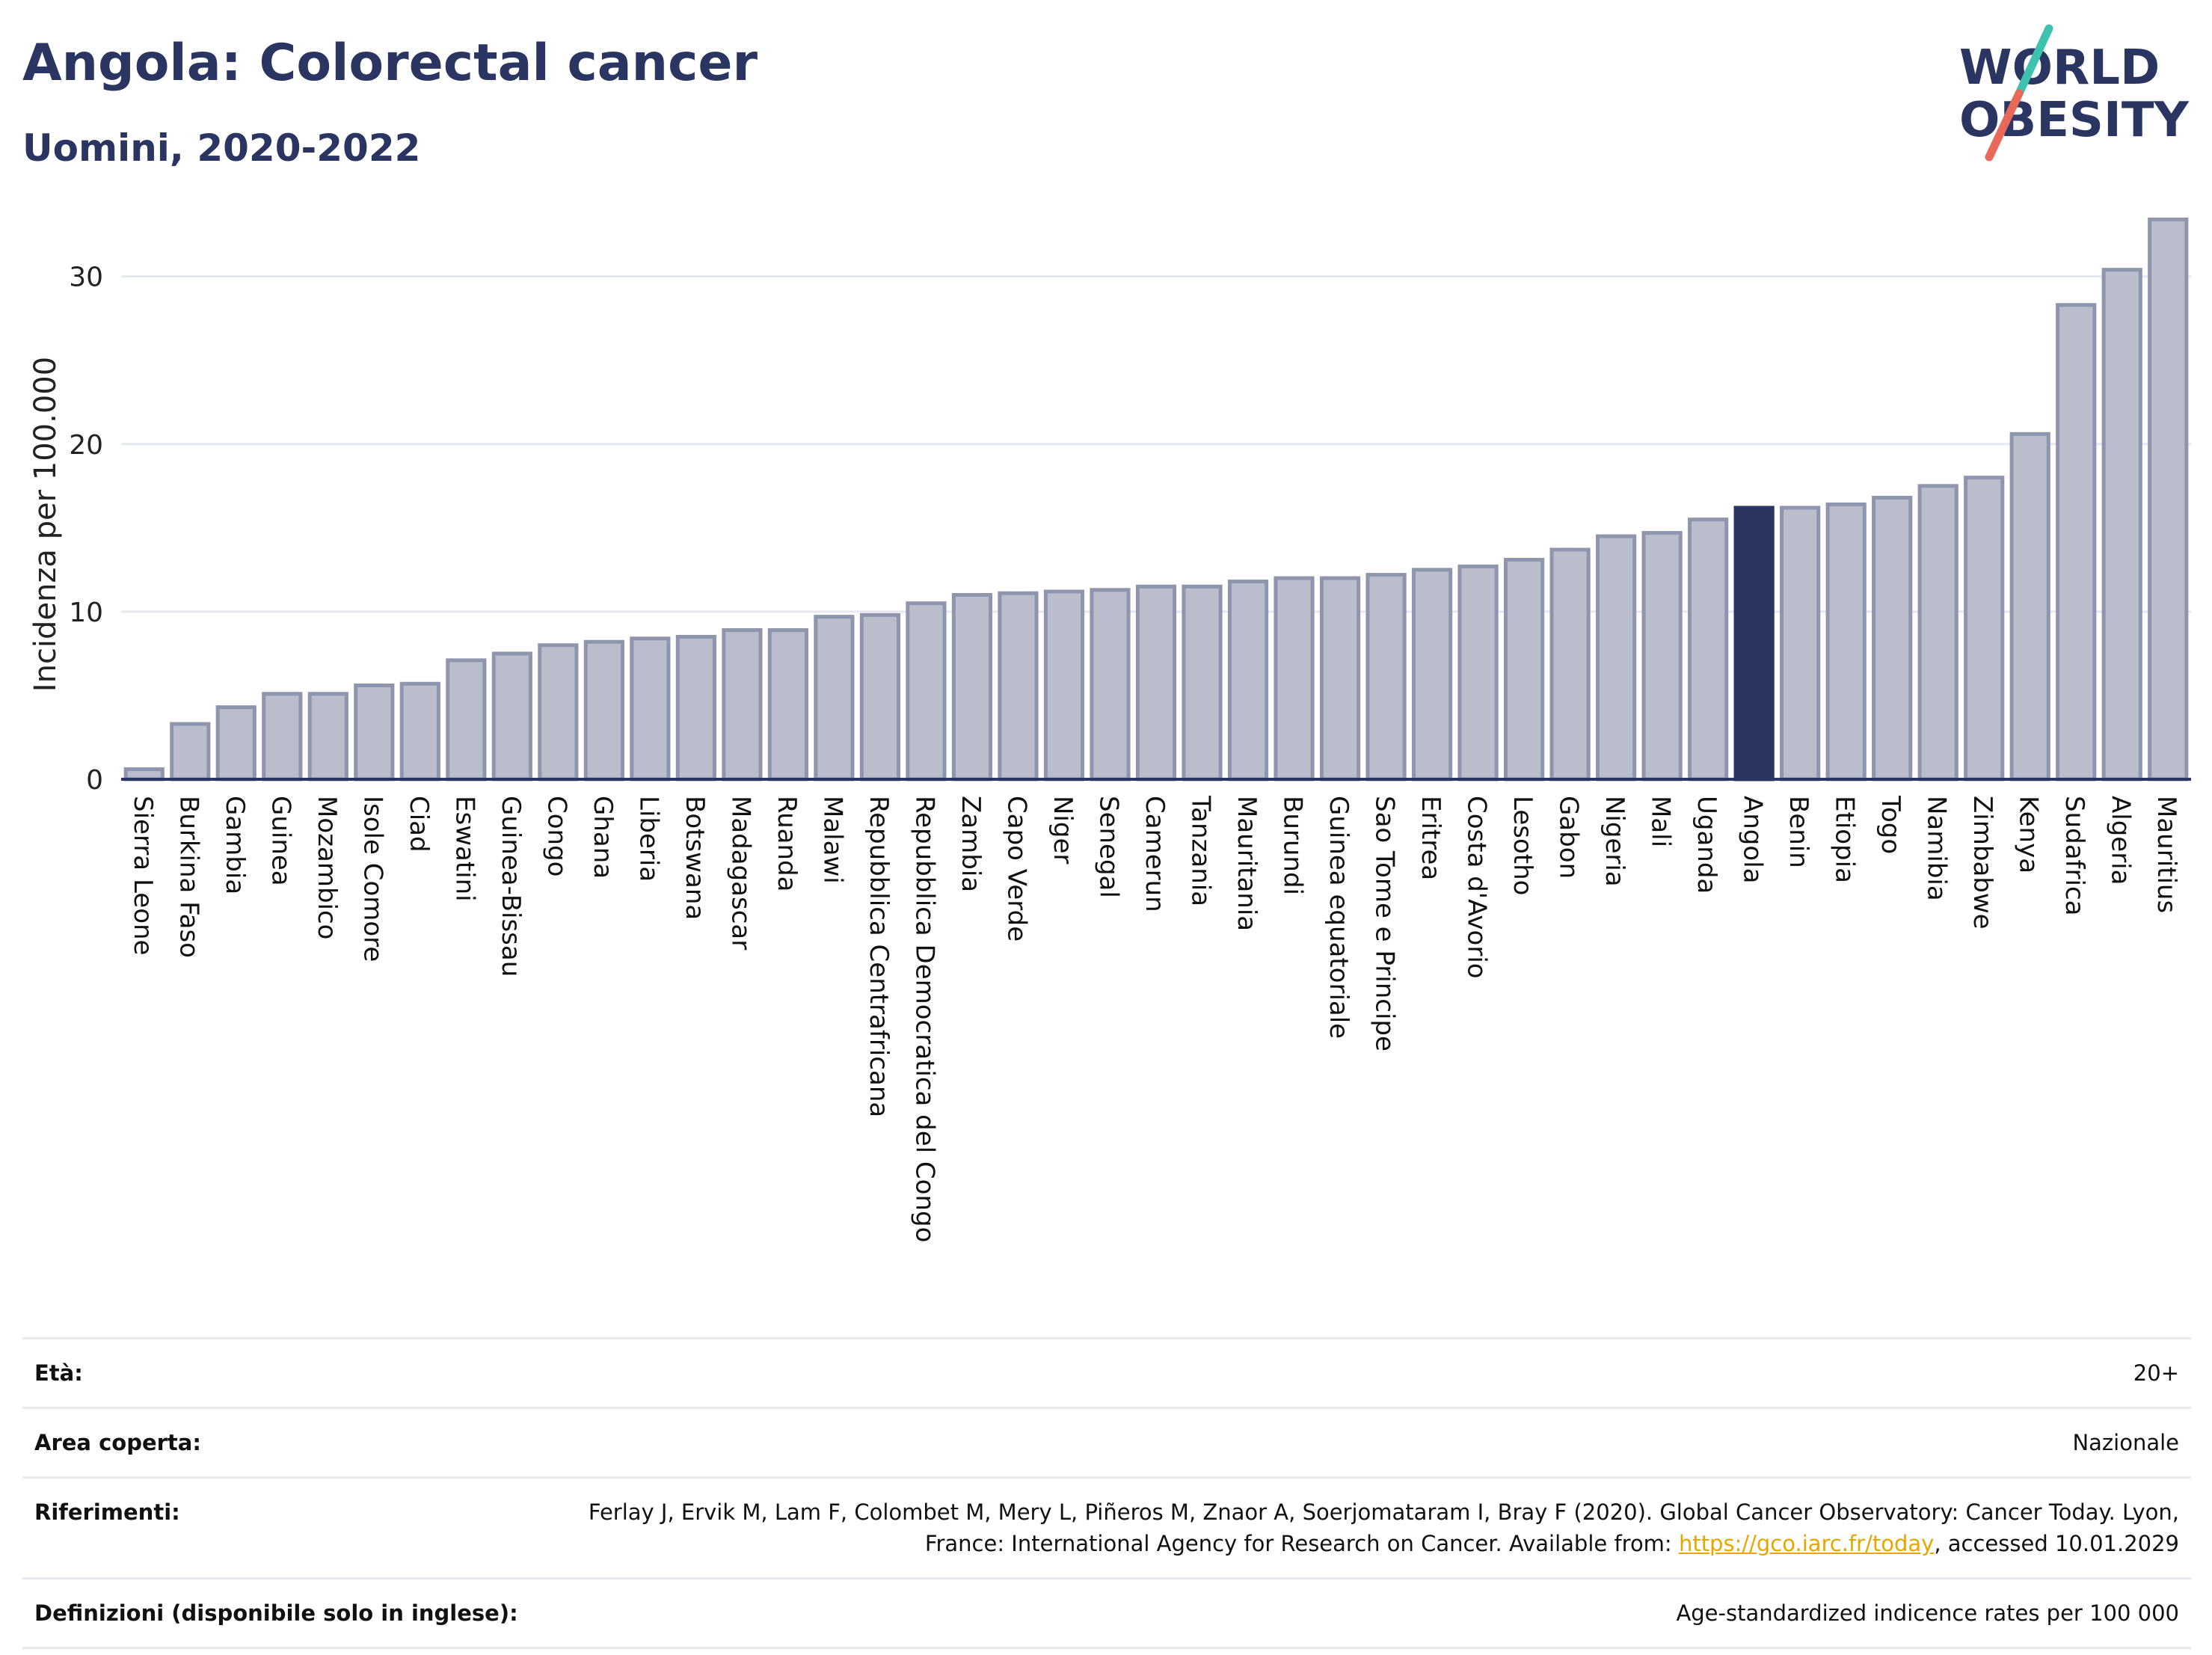  I want to click on x-tick-label: Costa d'Avorio, so click(1477, 887).